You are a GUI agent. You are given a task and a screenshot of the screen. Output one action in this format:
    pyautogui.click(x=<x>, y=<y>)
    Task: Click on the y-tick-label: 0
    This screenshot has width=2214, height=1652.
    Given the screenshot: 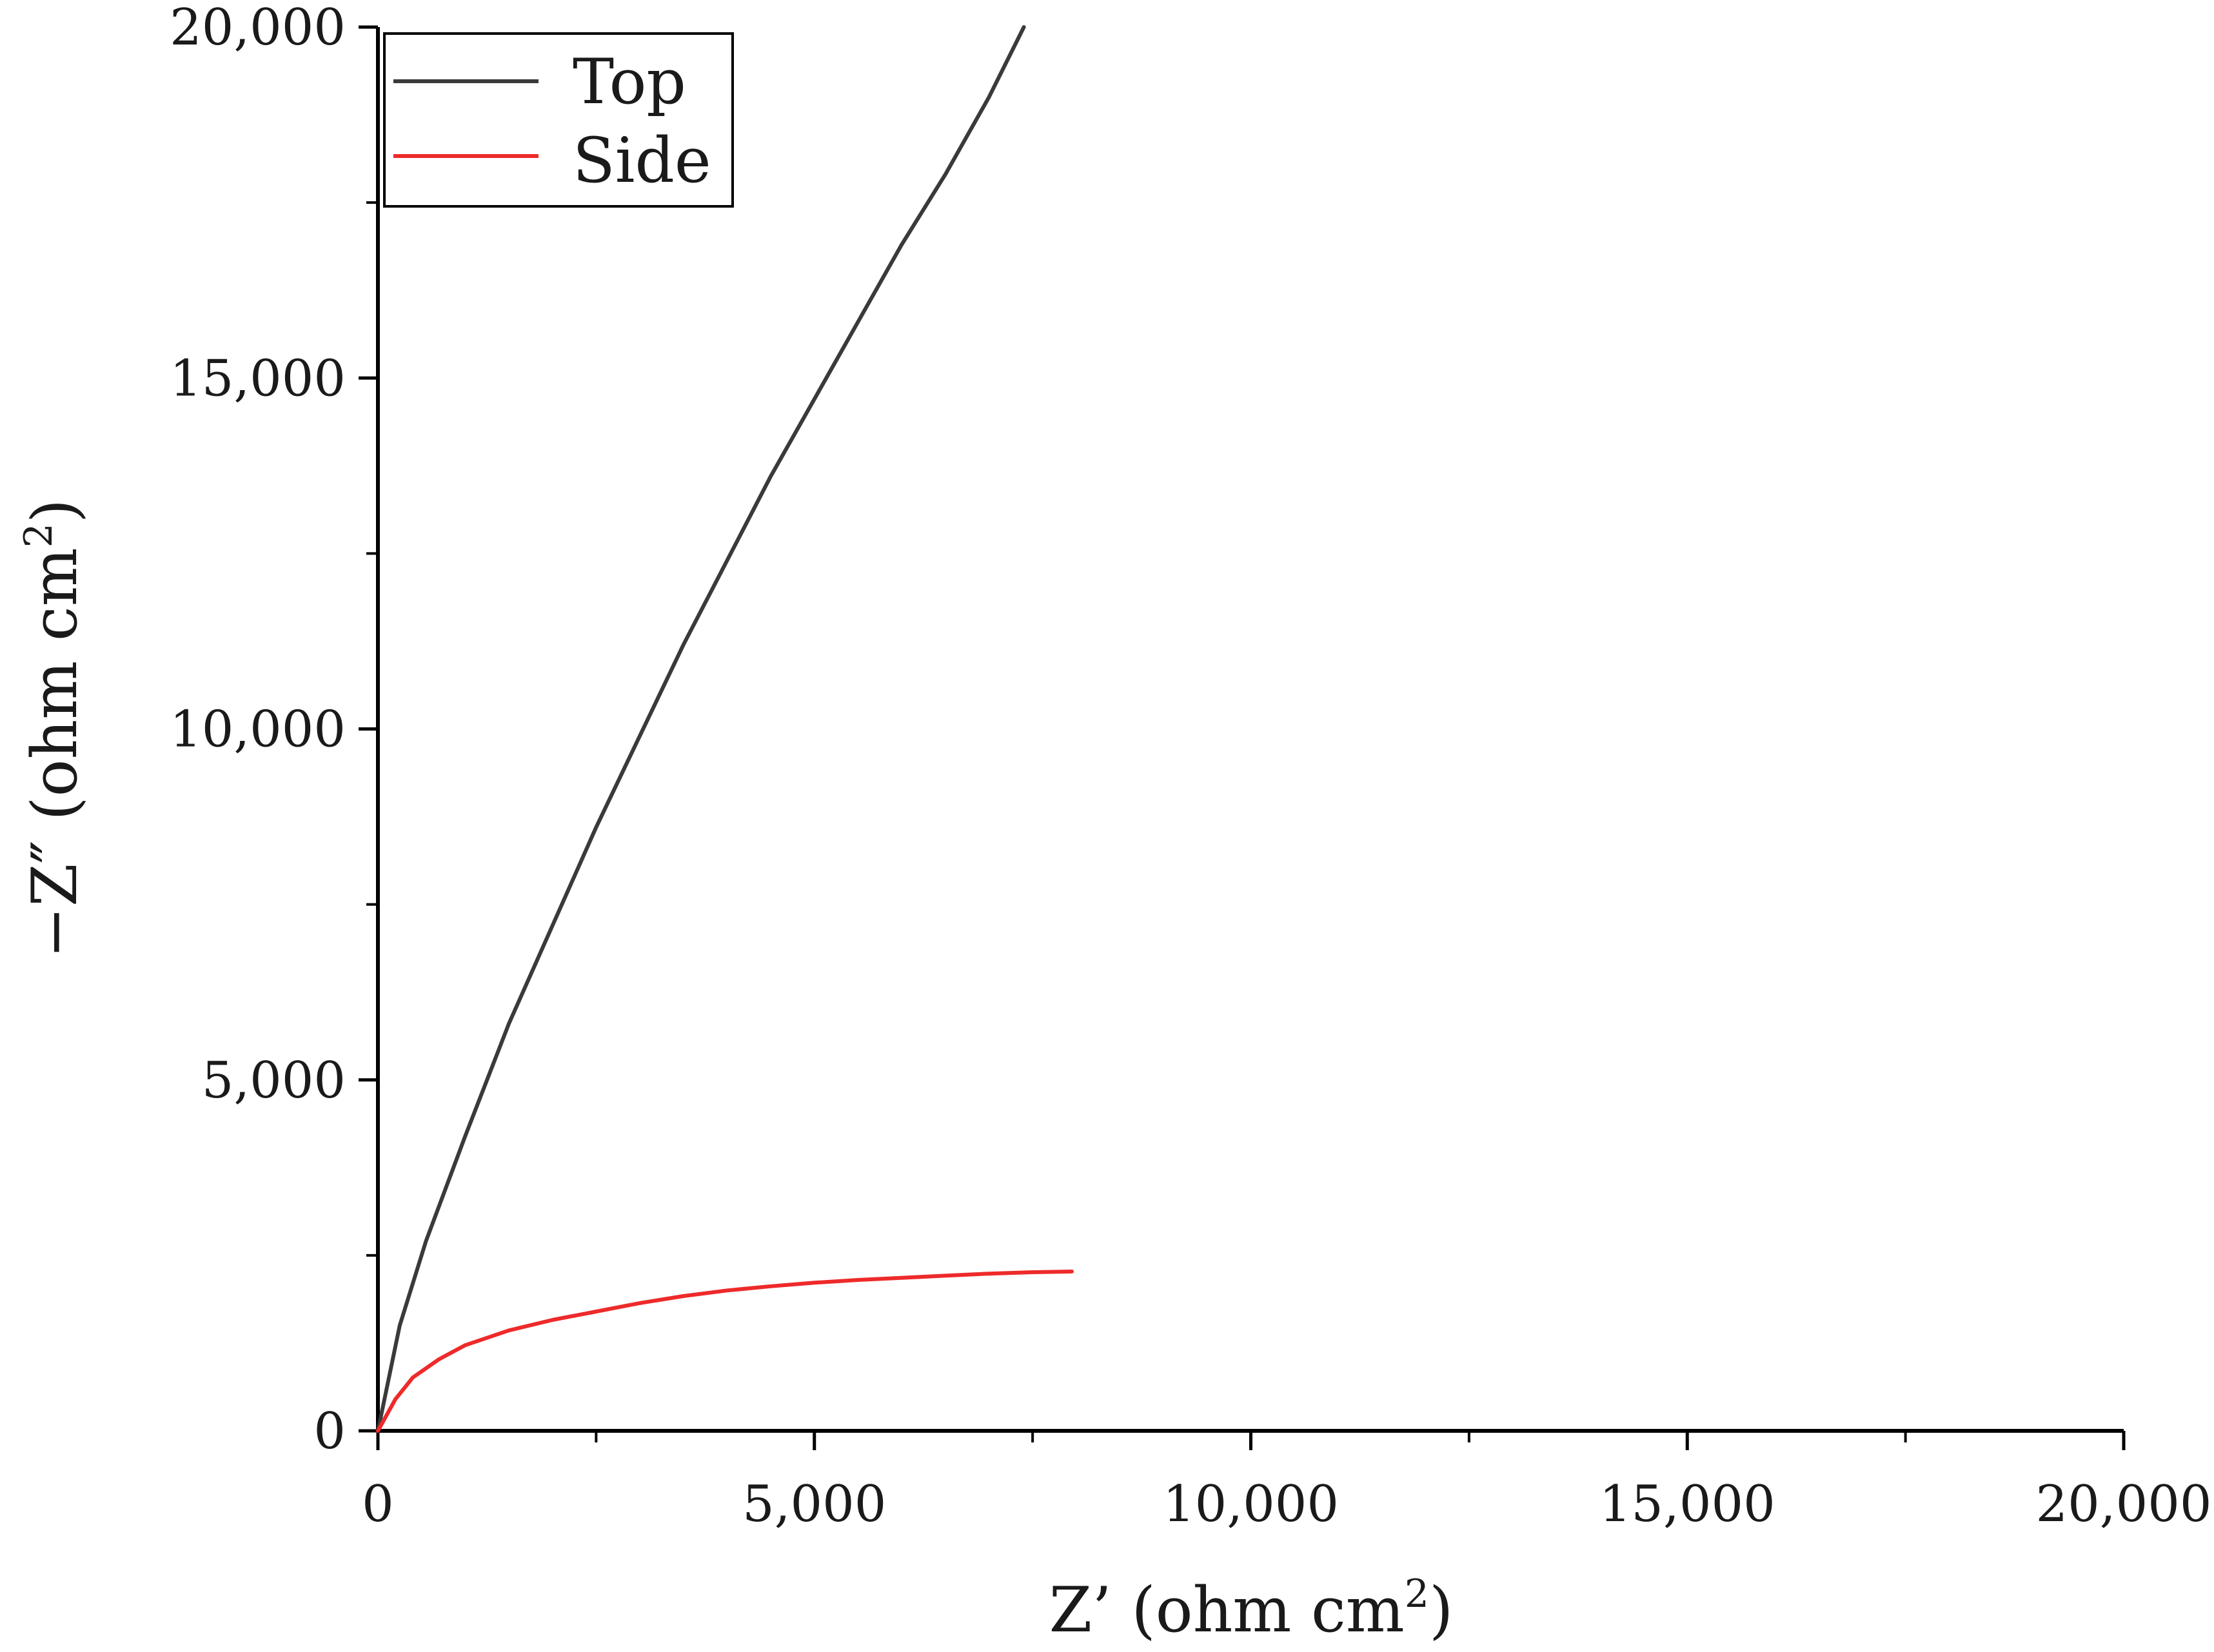 What is the action you would take?
    pyautogui.click(x=329, y=1431)
    